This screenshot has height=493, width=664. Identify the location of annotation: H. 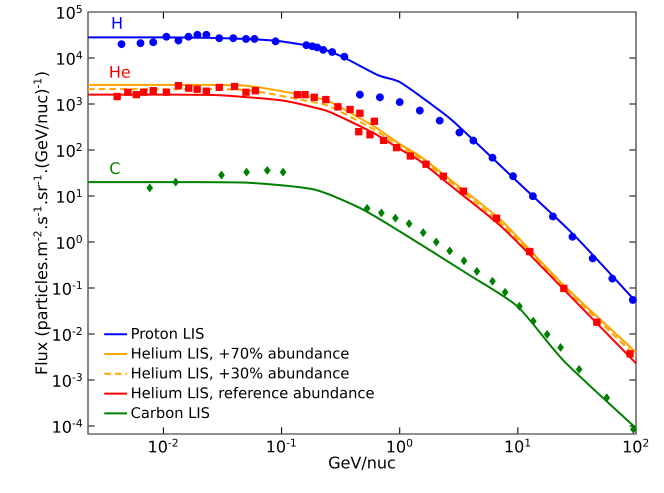
(117, 23).